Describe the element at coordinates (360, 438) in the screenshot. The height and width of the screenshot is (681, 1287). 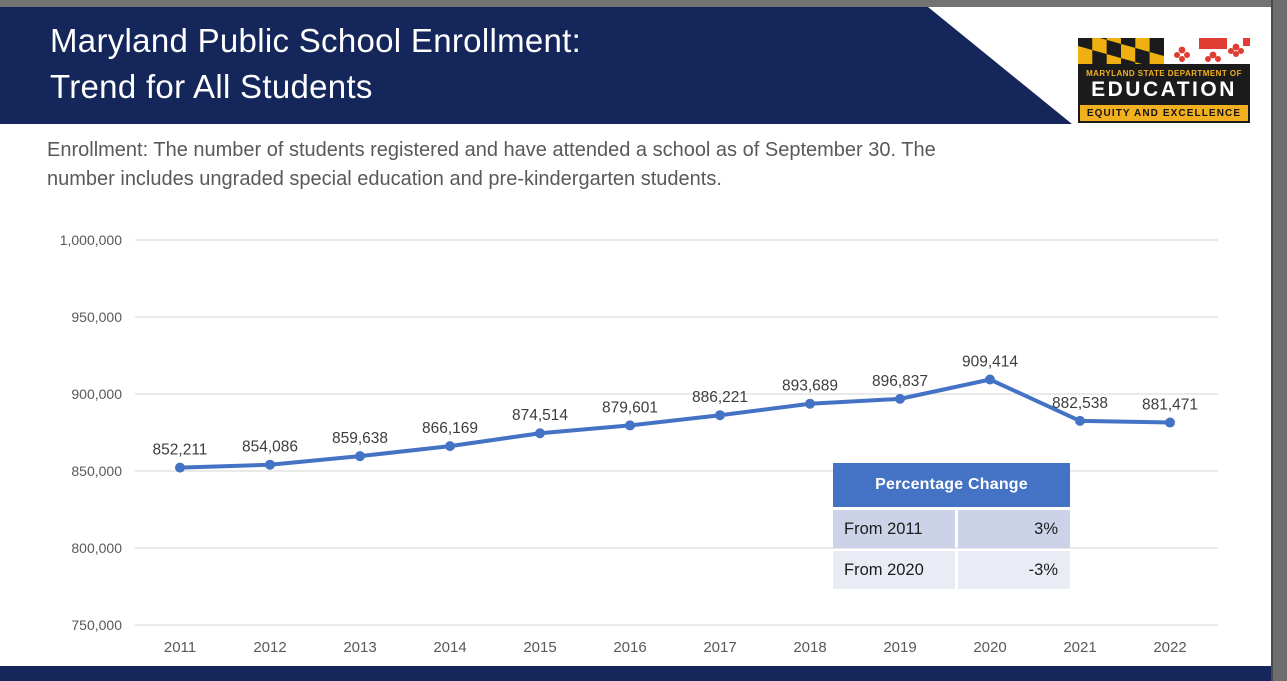
I see `data-label-2013: 859,638` at that location.